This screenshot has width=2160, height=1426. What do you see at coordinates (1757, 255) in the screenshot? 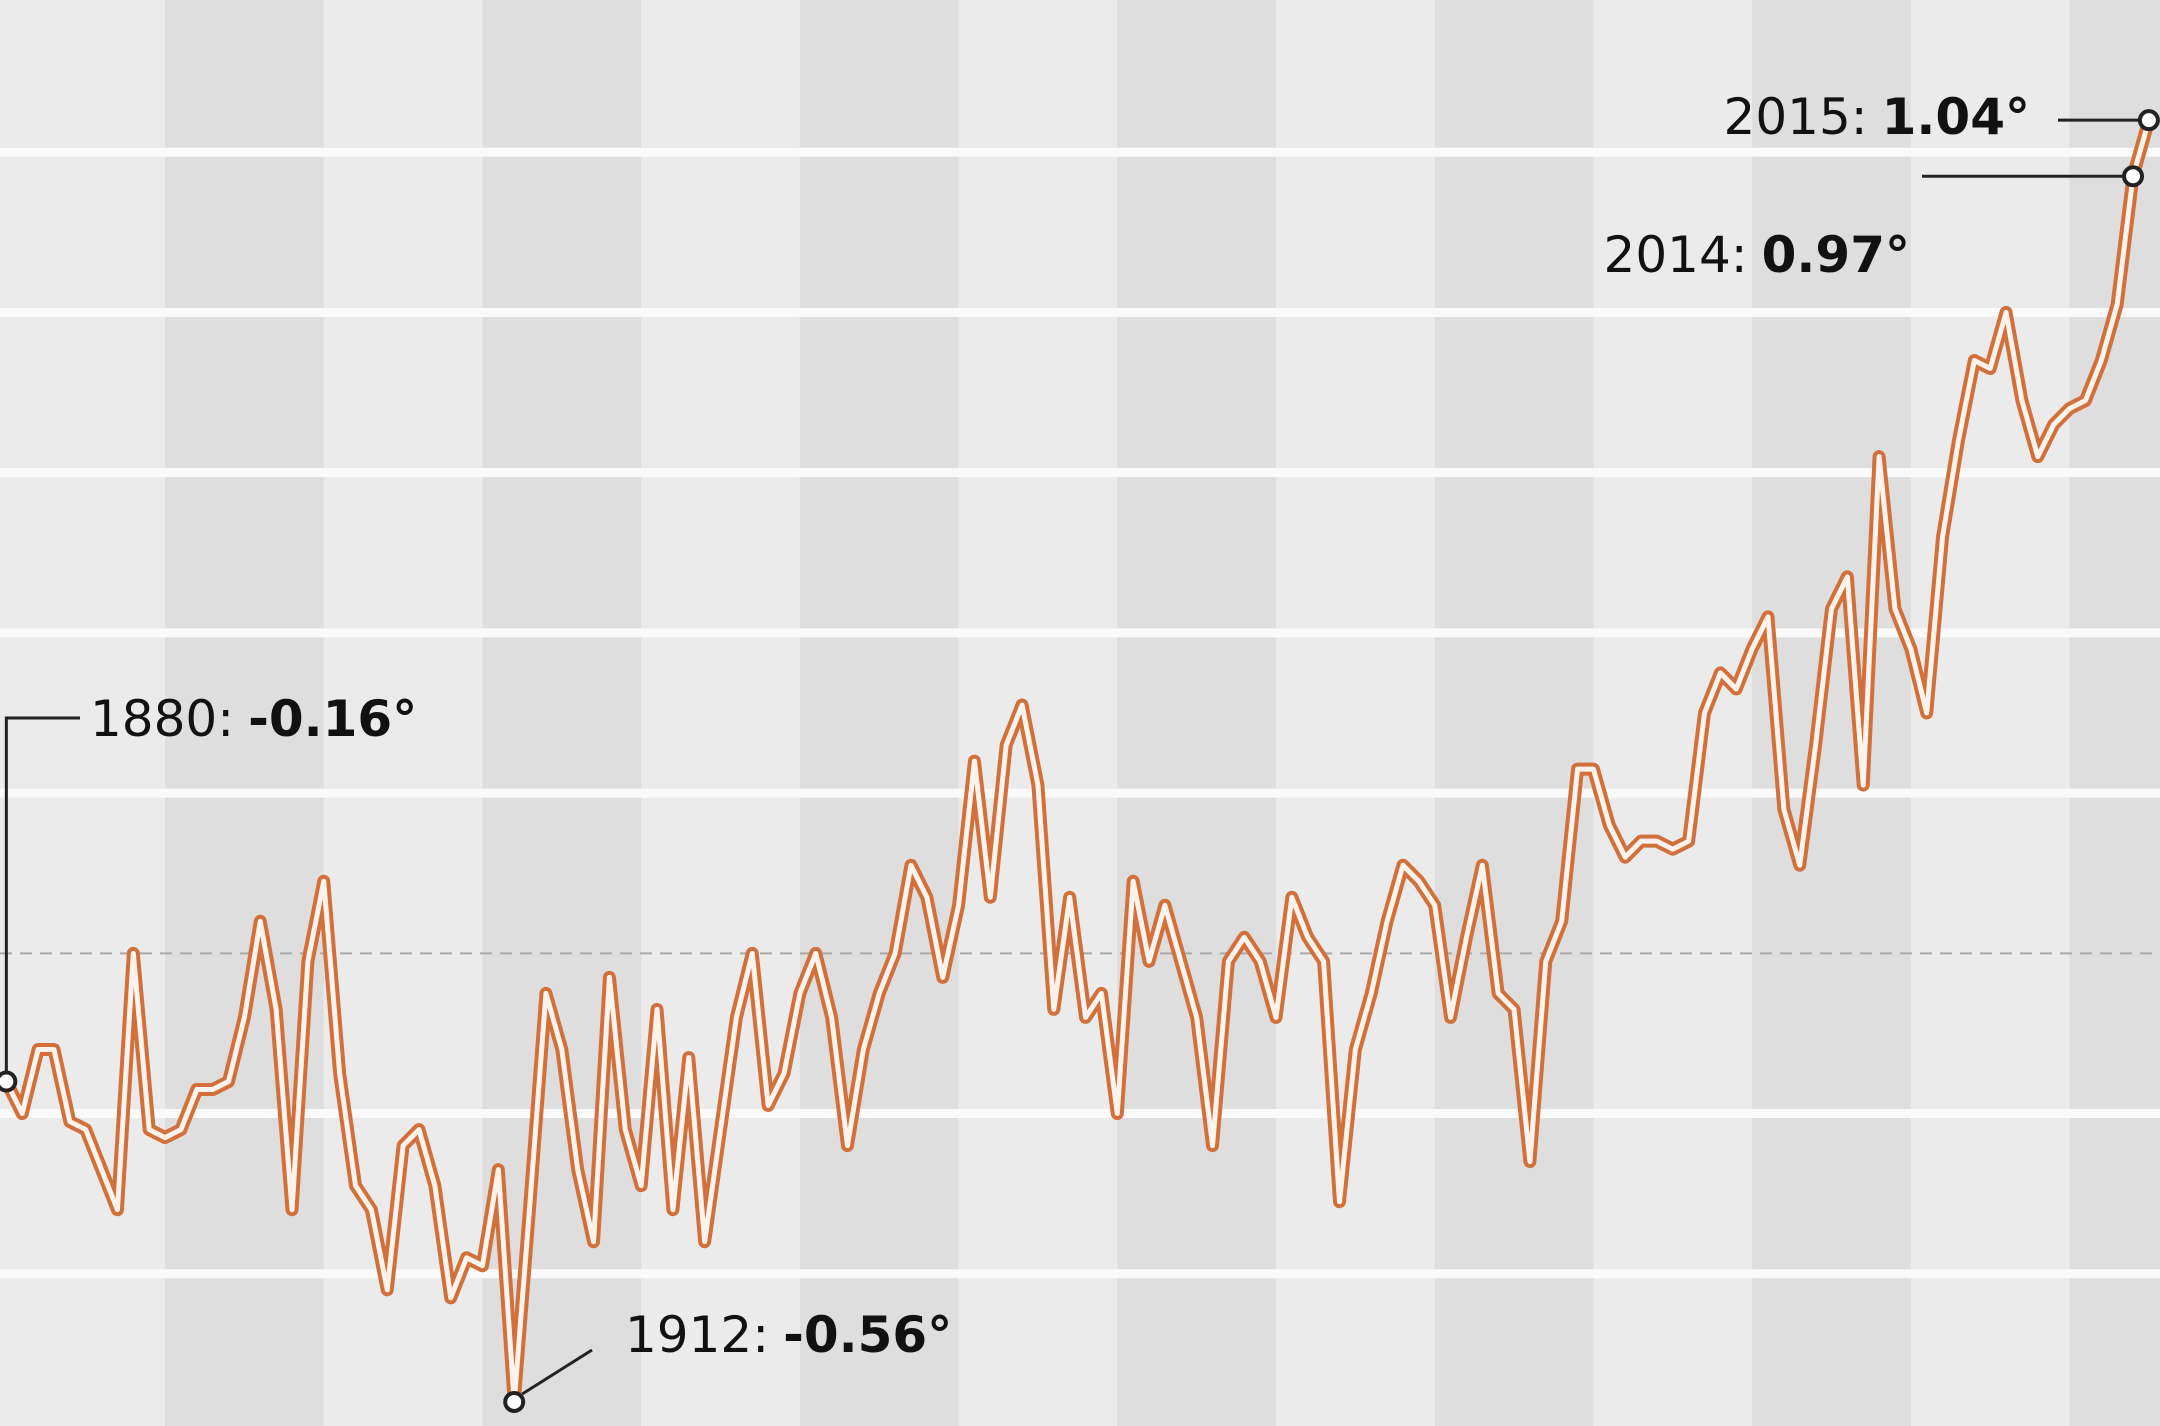
I see `annotation: 2014: 0.97°` at bounding box center [1757, 255].